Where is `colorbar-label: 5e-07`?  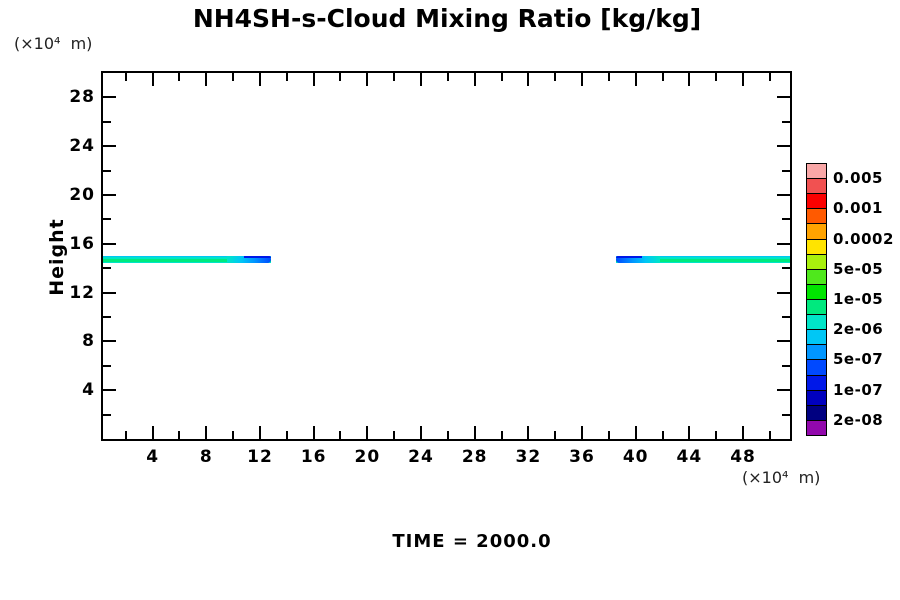 colorbar-label: 5e-07 is located at coordinates (858, 359).